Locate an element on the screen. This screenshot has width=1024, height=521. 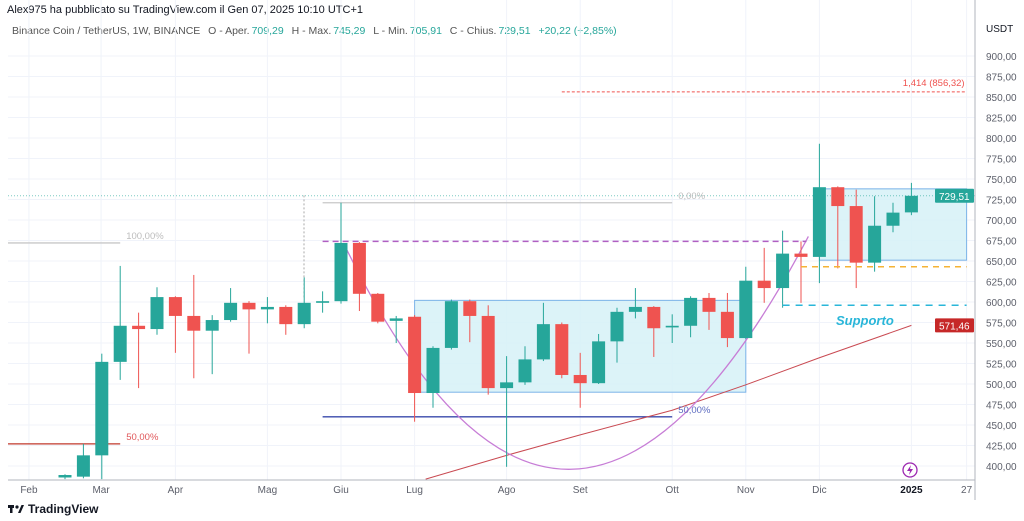
x-tick-label: Set is located at coordinates (580, 490).